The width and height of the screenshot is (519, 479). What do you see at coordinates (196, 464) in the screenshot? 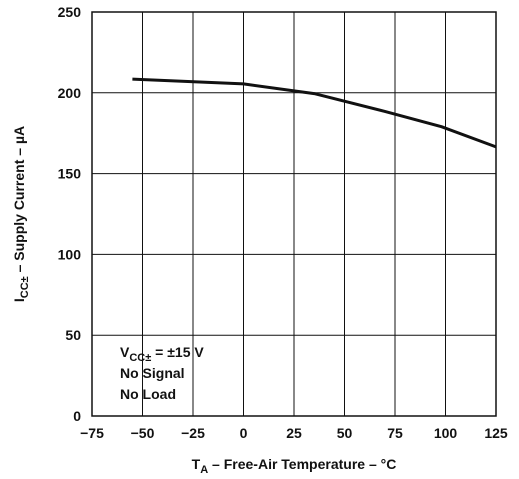
I see `x-axis-label-main: T` at bounding box center [196, 464].